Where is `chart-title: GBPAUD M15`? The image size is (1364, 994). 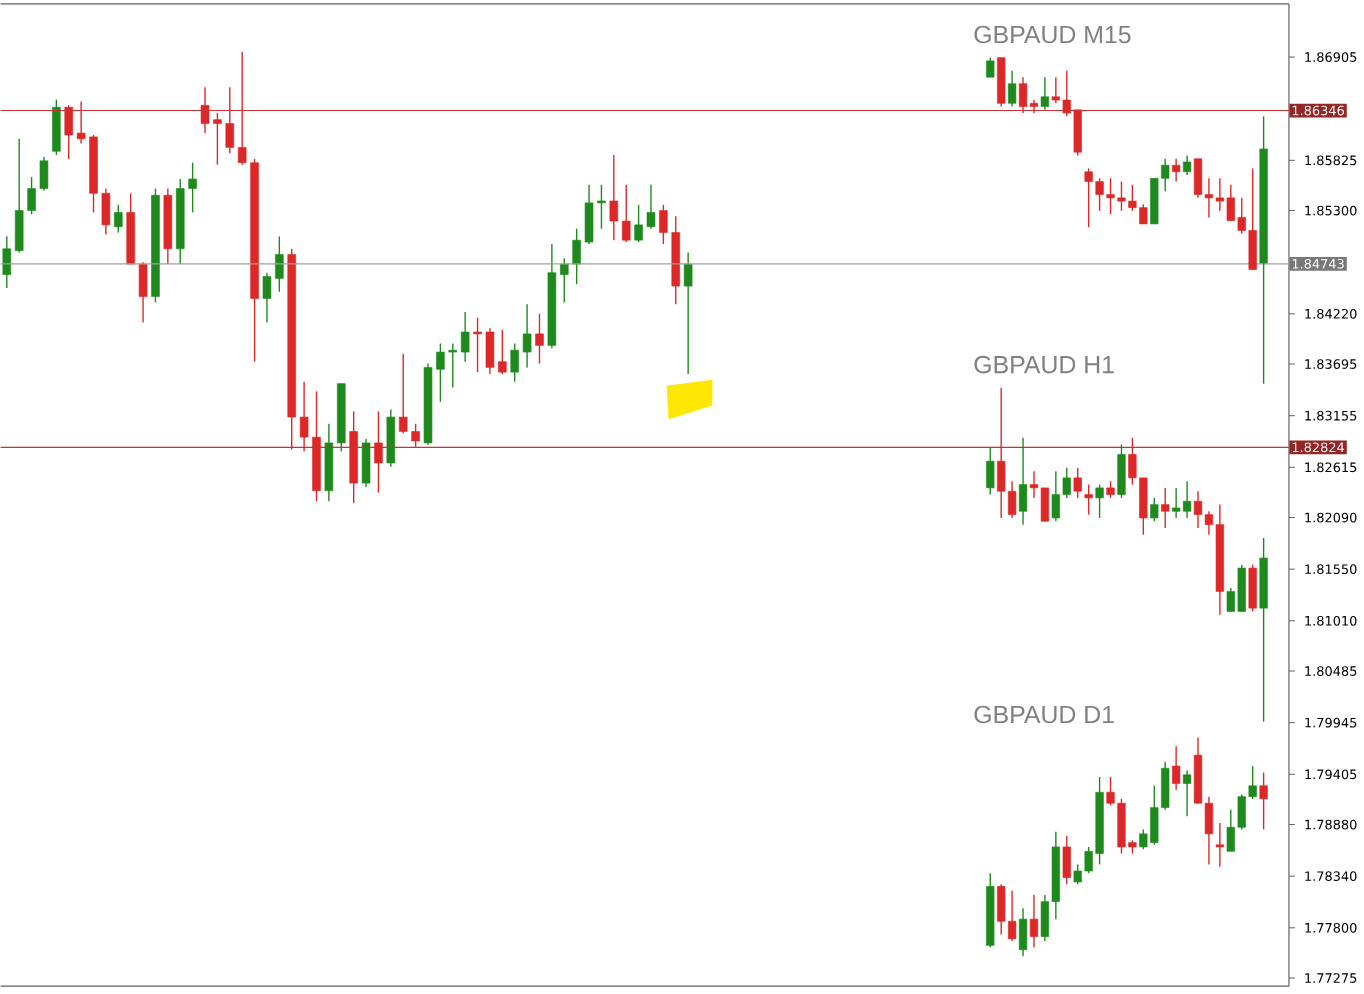
chart-title: GBPAUD M15 is located at coordinates (1052, 34).